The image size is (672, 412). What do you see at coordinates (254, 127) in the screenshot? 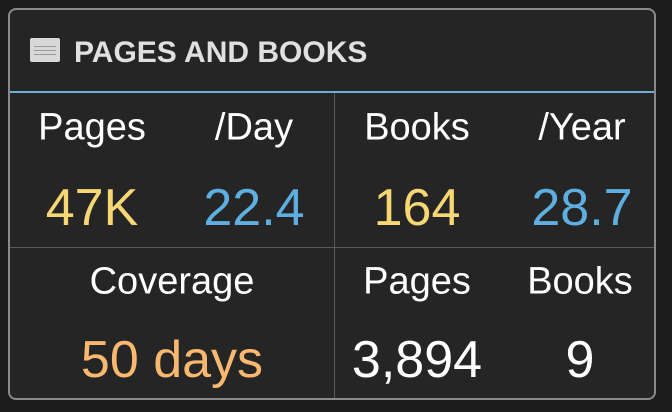
I see `stat-label: /Day` at bounding box center [254, 127].